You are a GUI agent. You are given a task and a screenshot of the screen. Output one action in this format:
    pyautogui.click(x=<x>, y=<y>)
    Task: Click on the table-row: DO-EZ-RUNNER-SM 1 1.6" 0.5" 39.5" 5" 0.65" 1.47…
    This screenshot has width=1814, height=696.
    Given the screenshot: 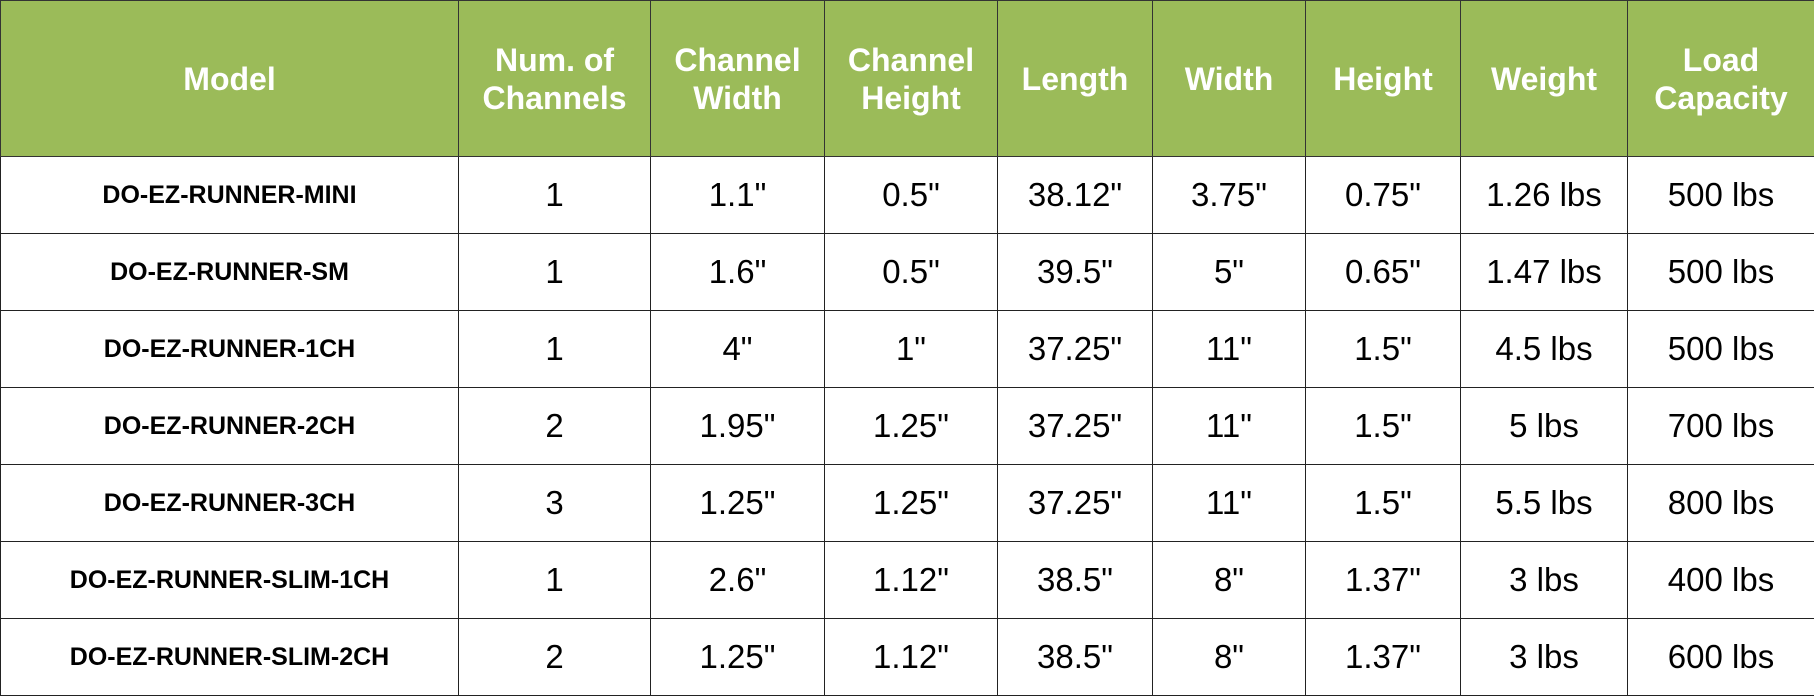 What is the action you would take?
    pyautogui.click(x=907, y=272)
    